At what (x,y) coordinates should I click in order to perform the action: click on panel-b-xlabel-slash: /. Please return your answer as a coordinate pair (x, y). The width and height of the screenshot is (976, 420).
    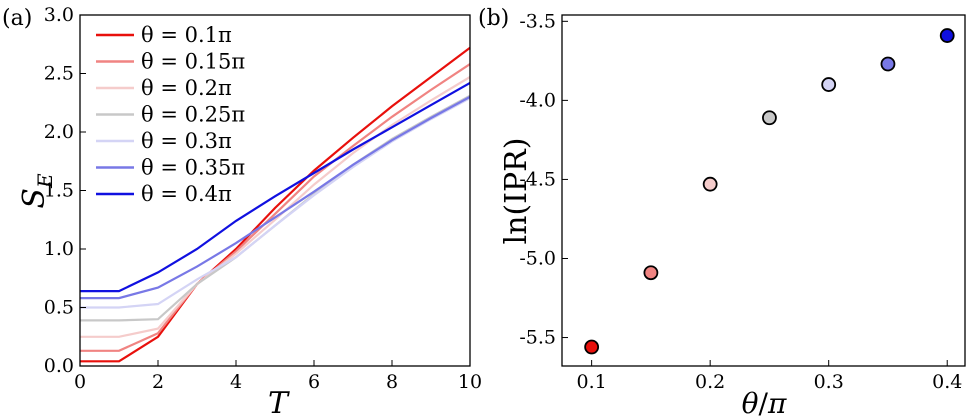
    Looking at the image, I should click on (764, 403).